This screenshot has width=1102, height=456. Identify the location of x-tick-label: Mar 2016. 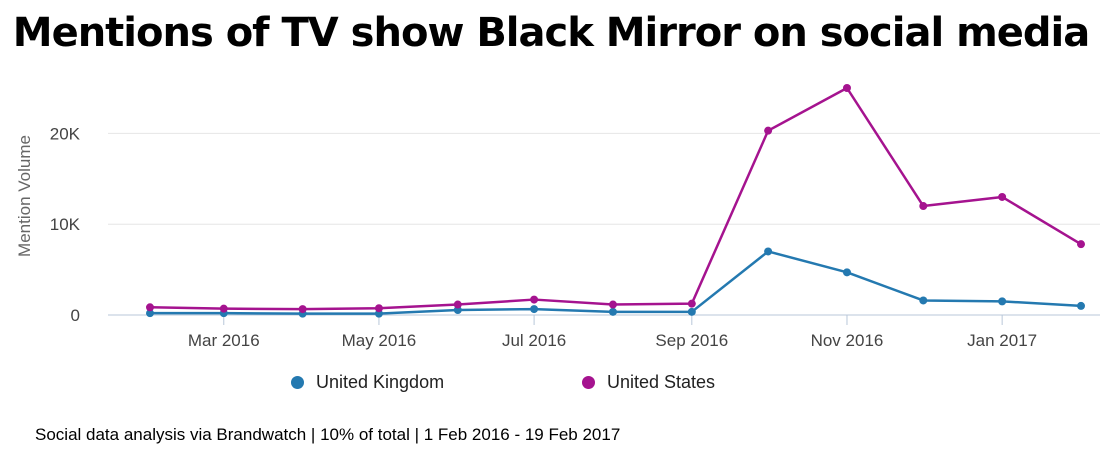
(224, 340).